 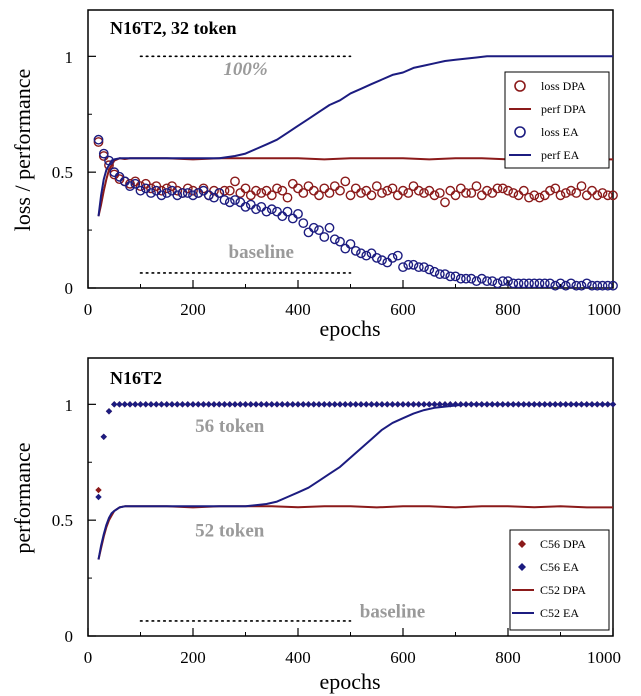 What do you see at coordinates (403, 657) in the screenshot?
I see `x-tick-label-600-bottom: 600` at bounding box center [403, 657].